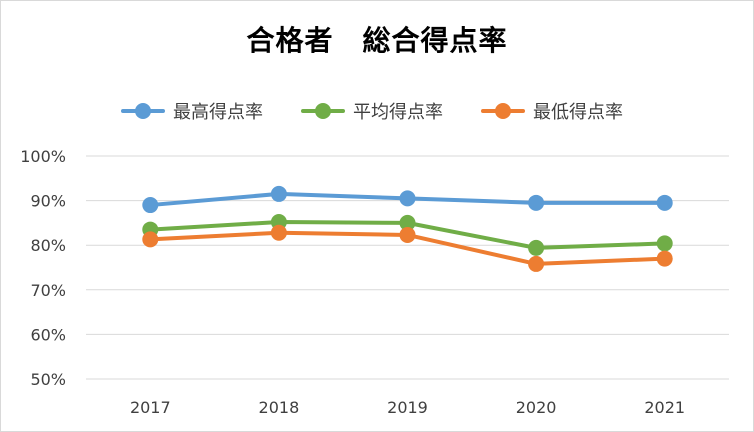  What do you see at coordinates (578, 112) in the screenshot?
I see `legend-label-min: 最低得点率` at bounding box center [578, 112].